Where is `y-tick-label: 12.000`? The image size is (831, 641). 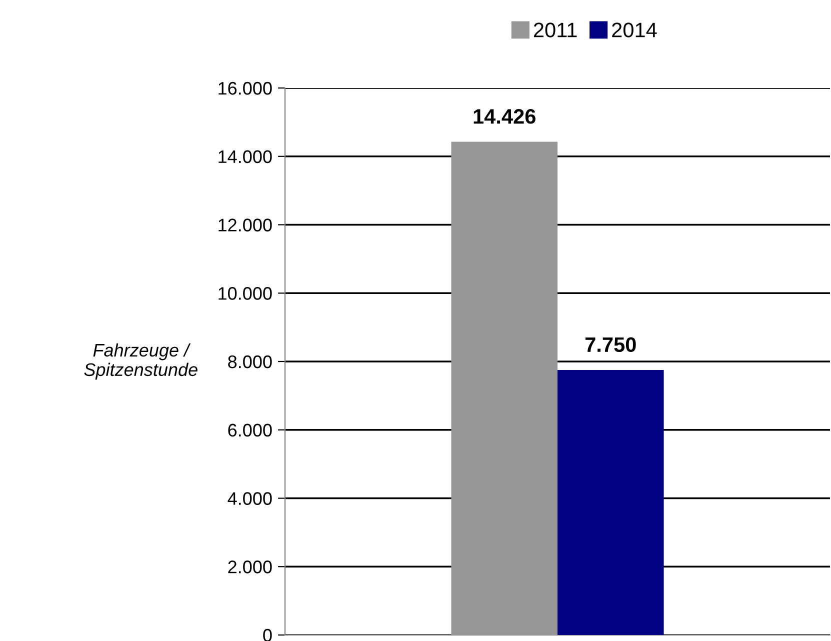 y-tick-label: 12.000 is located at coordinates (245, 225).